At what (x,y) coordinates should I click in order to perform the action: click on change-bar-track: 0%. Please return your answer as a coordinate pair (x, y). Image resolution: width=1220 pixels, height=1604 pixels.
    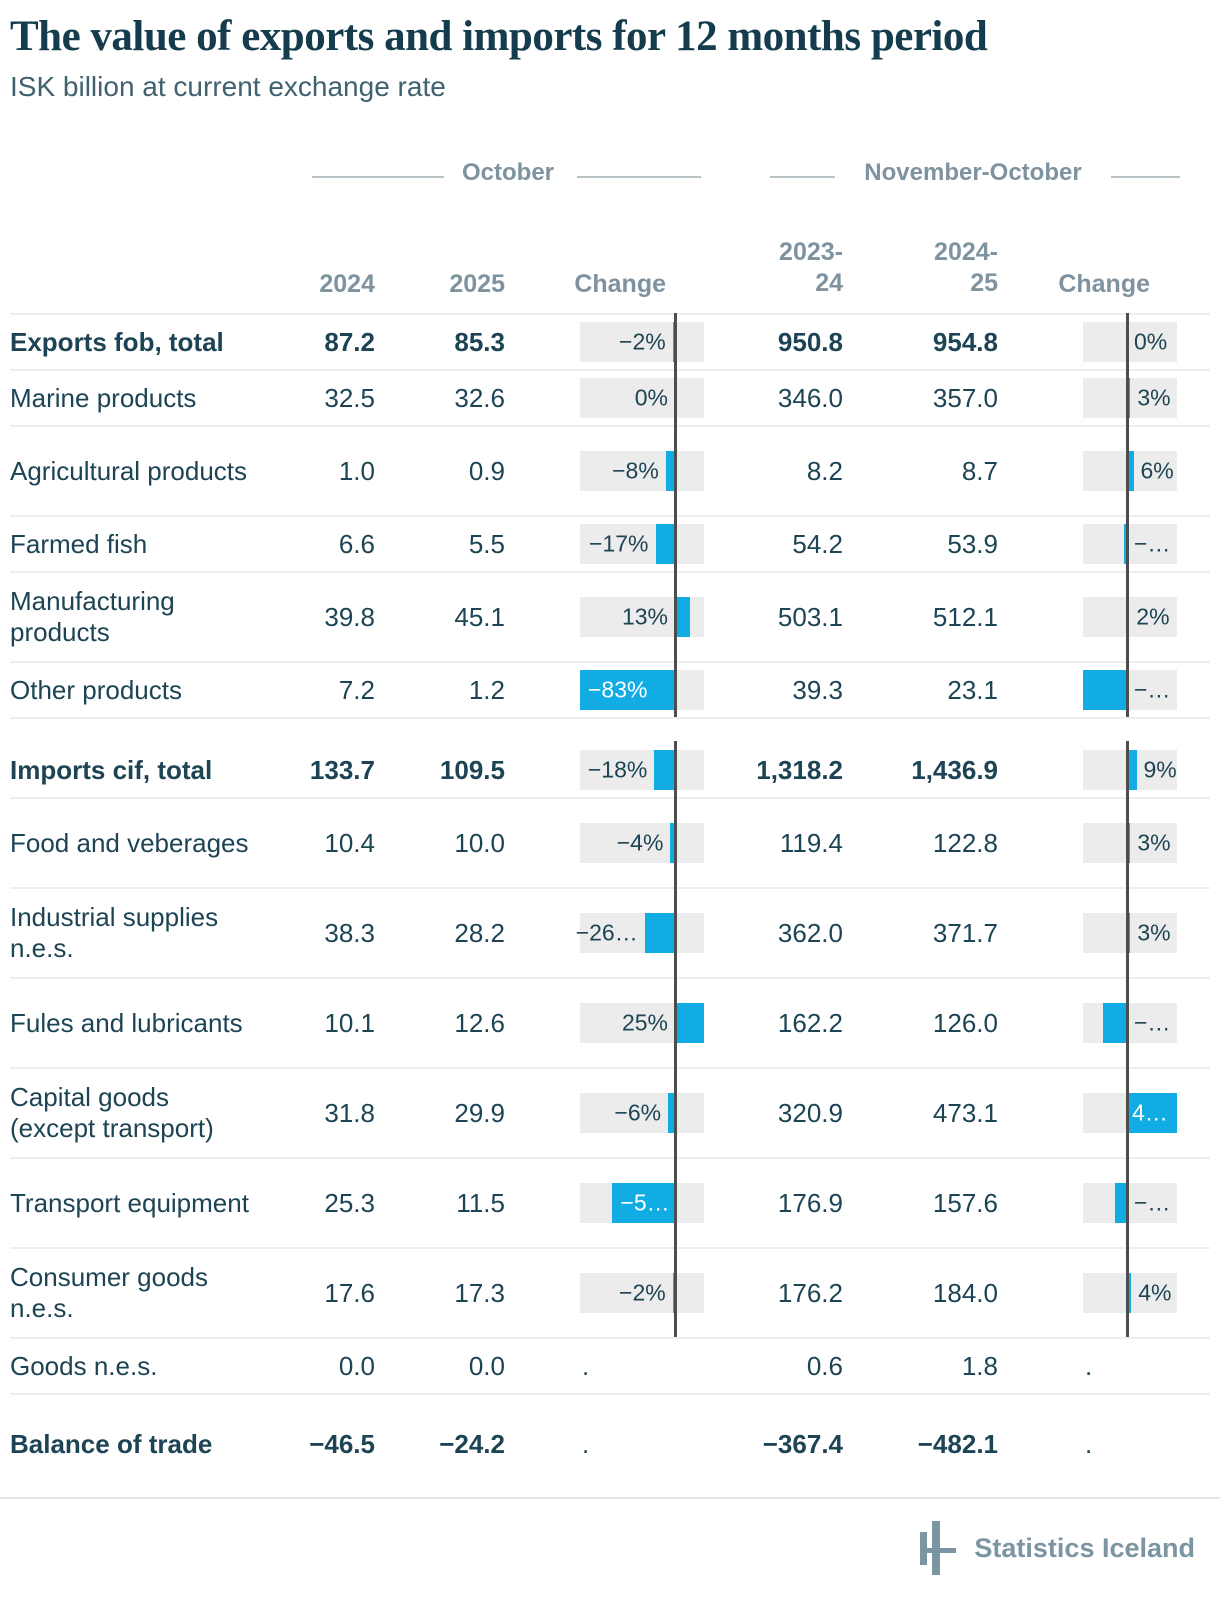
    Looking at the image, I should click on (1130, 342).